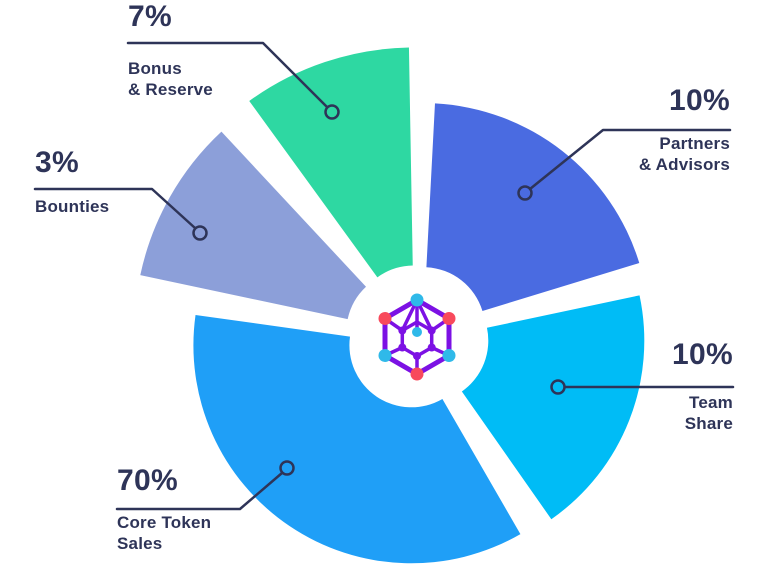 The width and height of the screenshot is (770, 570). I want to click on pie-slice-bounties, so click(253, 225).